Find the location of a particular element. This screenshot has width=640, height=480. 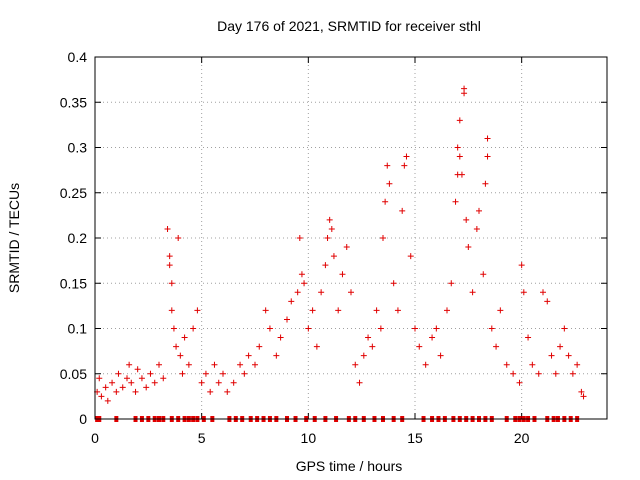

x-tick-label: 10 is located at coordinates (309, 438).